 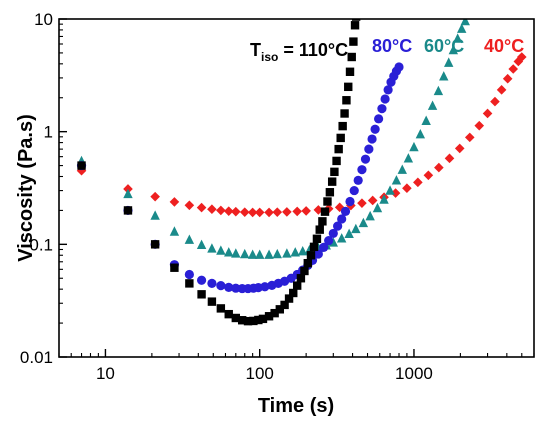 What do you see at coordinates (48, 132) in the screenshot?
I see `y-tick-label: 1` at bounding box center [48, 132].